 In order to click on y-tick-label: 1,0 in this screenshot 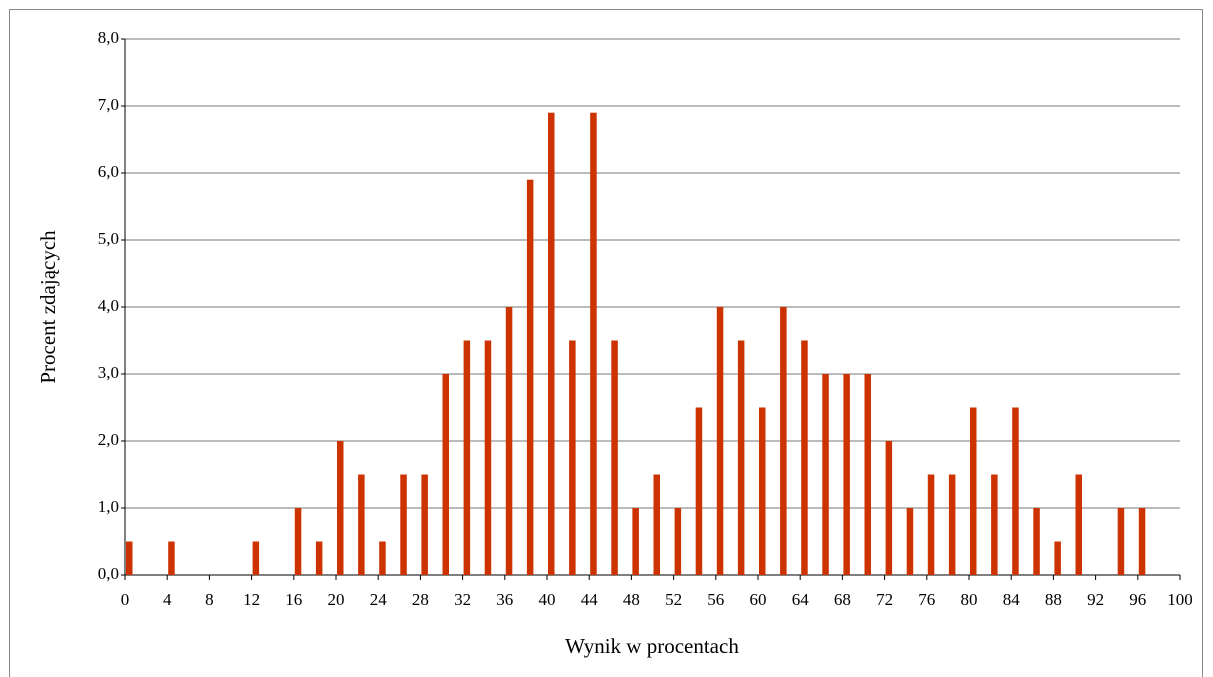, I will do `click(108, 506)`.